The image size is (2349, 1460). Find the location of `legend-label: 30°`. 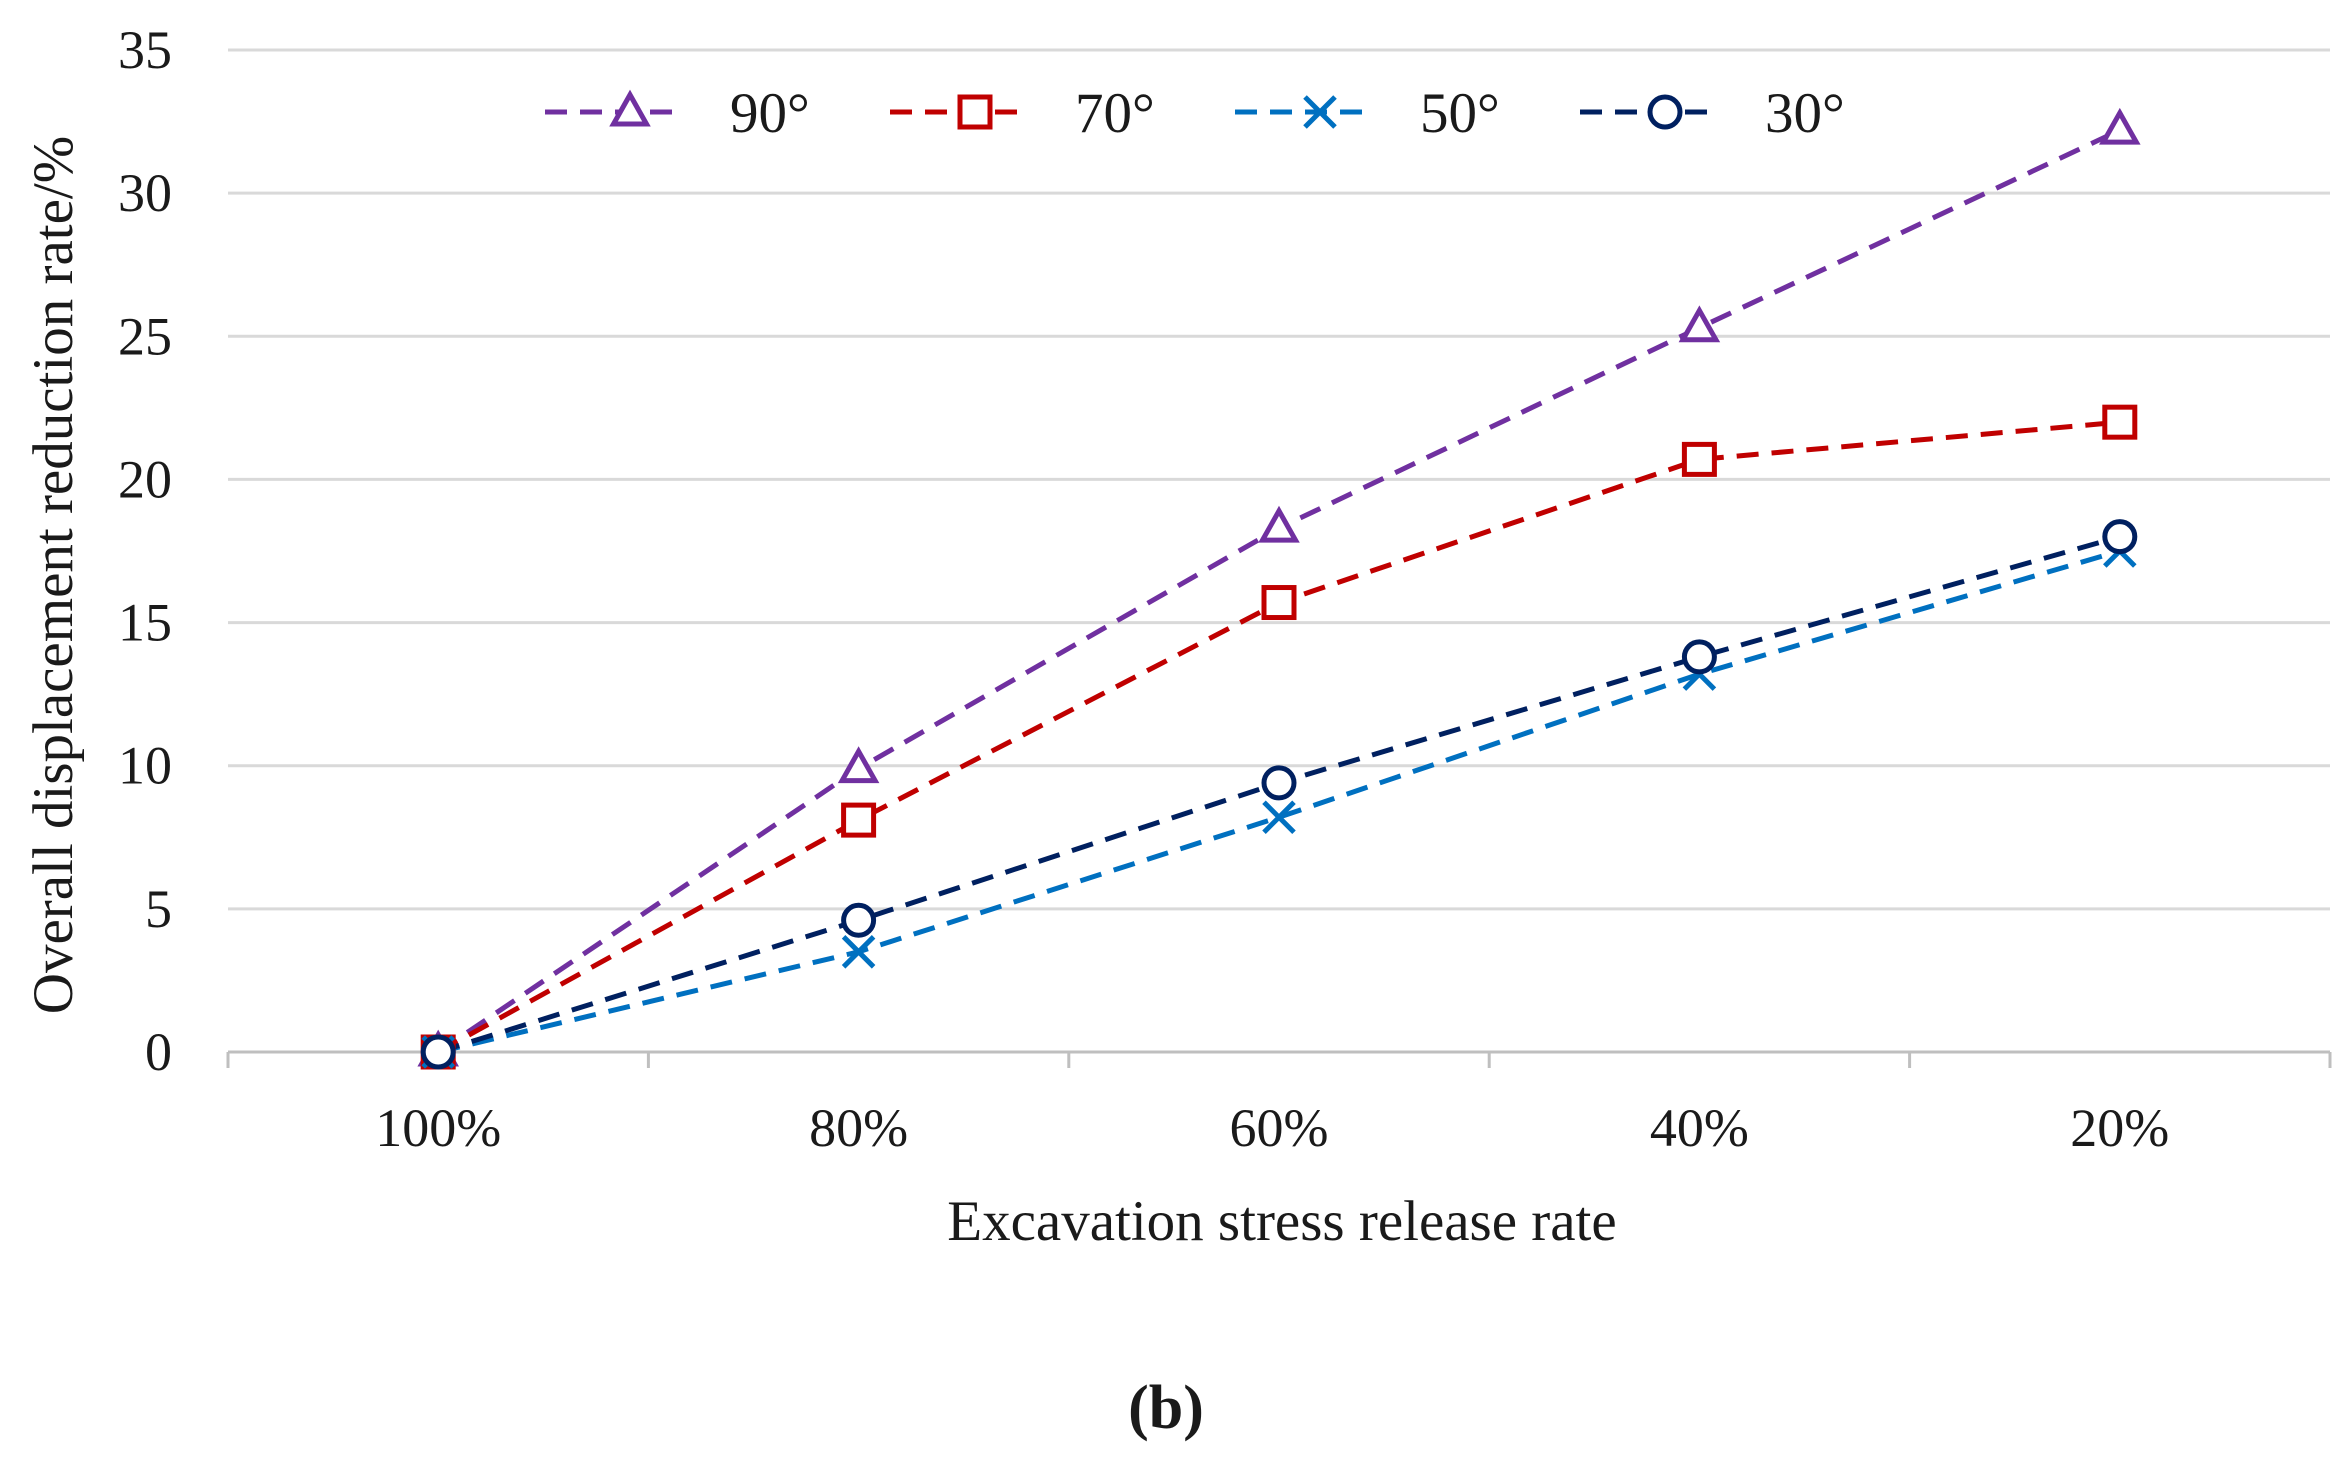

legend-label: 30° is located at coordinates (1805, 113).